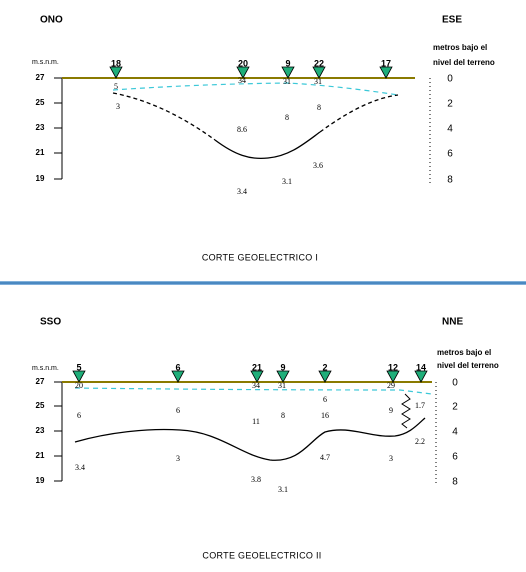 The width and height of the screenshot is (526, 572). I want to click on resistivity-value: 16, so click(325, 415).